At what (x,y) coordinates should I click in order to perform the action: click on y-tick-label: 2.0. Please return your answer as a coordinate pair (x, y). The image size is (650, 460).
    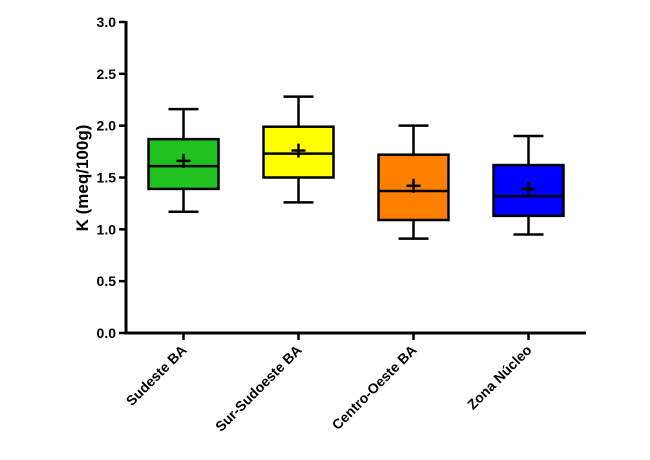
    Looking at the image, I should click on (107, 126).